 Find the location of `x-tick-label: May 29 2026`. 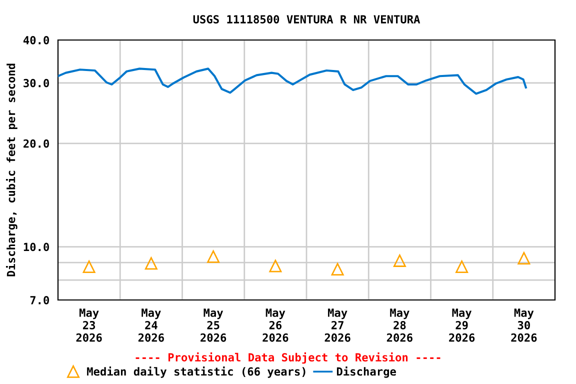

x-tick-label: May 29 2026 is located at coordinates (462, 325).